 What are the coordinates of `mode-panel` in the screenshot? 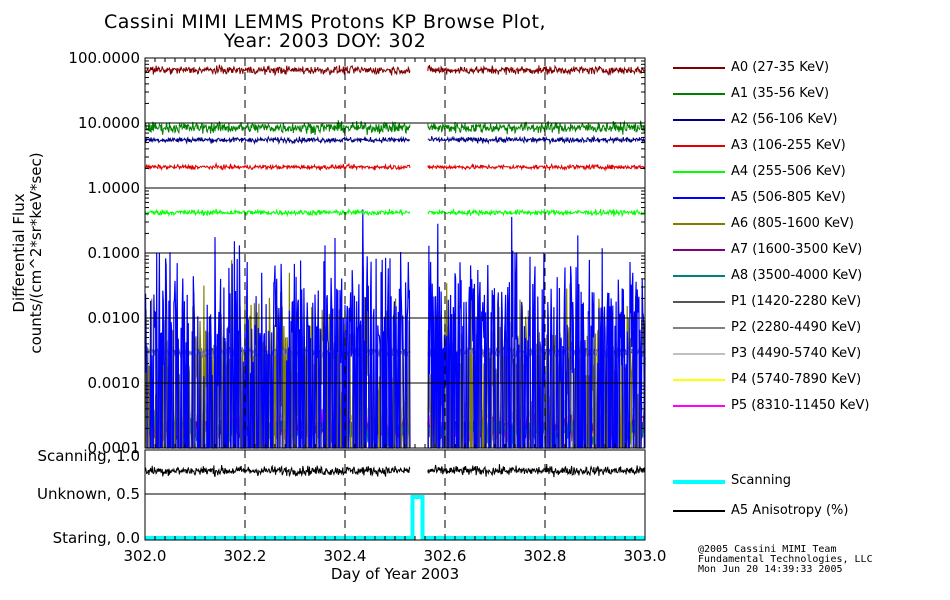 It's located at (395, 501).